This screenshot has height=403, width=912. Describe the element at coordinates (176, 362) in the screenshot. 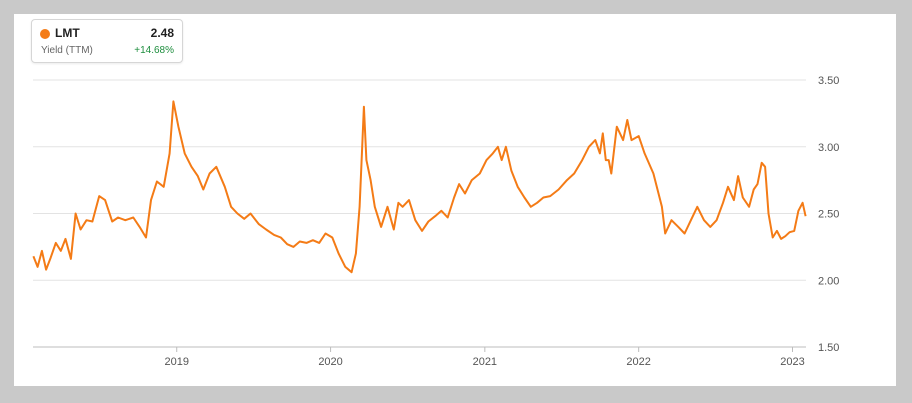

I see `x-tick-label: 2019` at that location.